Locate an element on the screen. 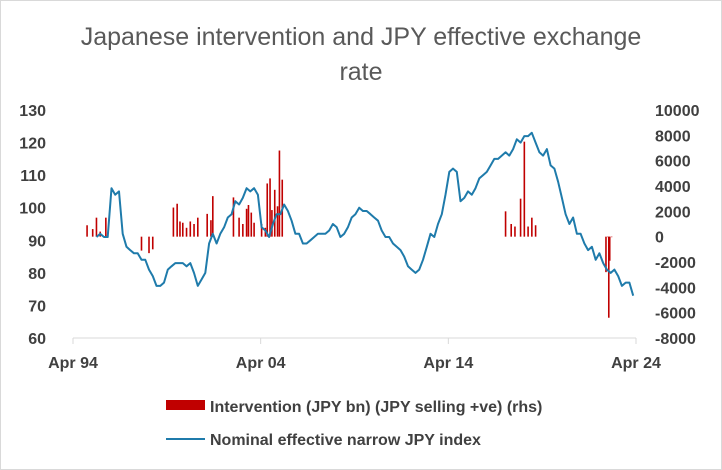 The height and width of the screenshot is (470, 722). right-tick-label: 6000 is located at coordinates (673, 162).